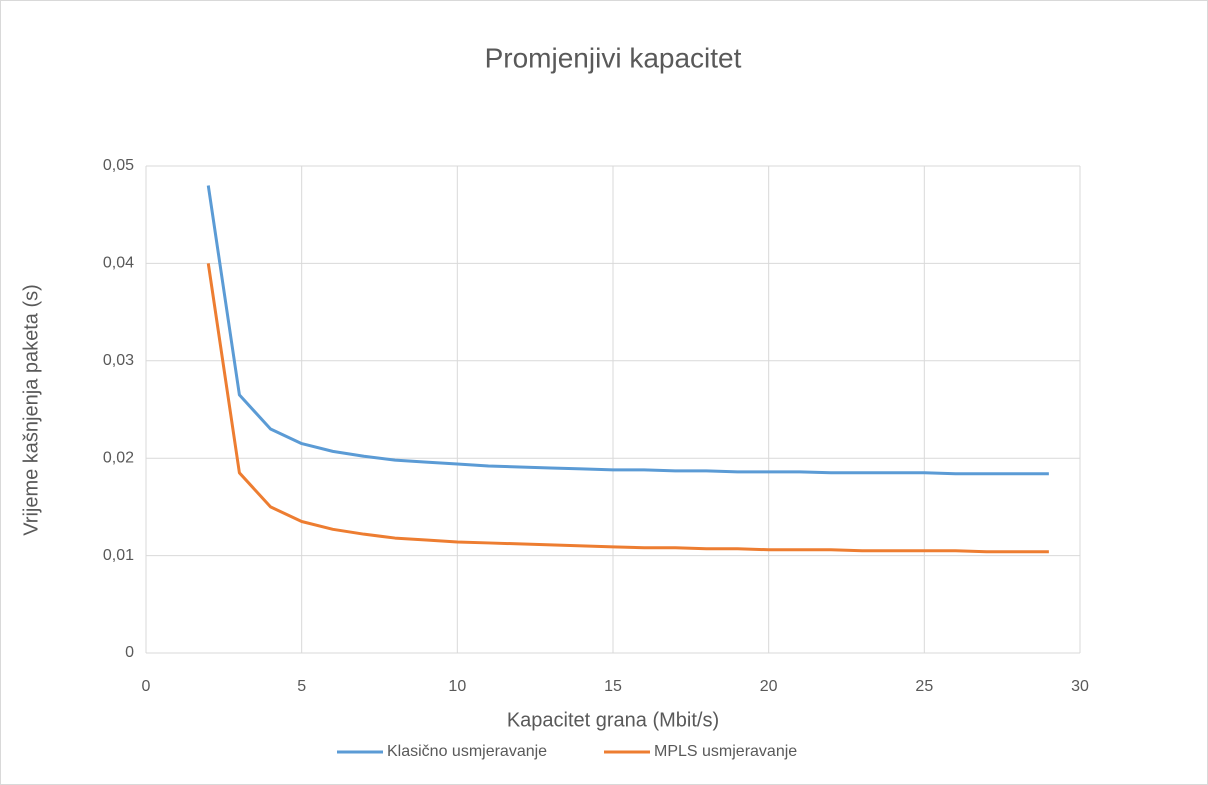 The height and width of the screenshot is (785, 1208). What do you see at coordinates (613, 686) in the screenshot?
I see `x-tick-label: 15` at bounding box center [613, 686].